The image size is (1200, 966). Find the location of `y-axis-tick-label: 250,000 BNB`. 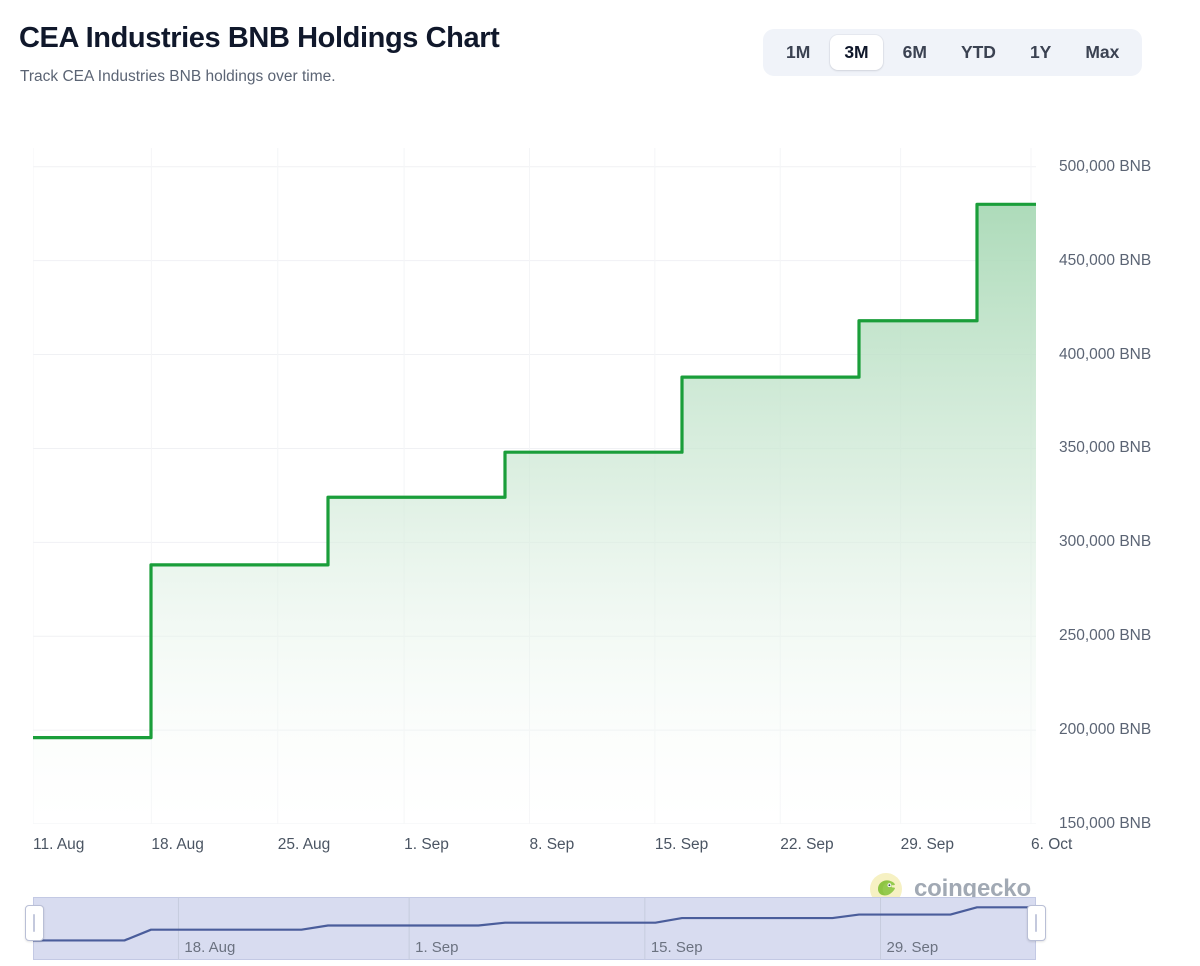

y-axis-tick-label: 250,000 BNB is located at coordinates (1105, 636).